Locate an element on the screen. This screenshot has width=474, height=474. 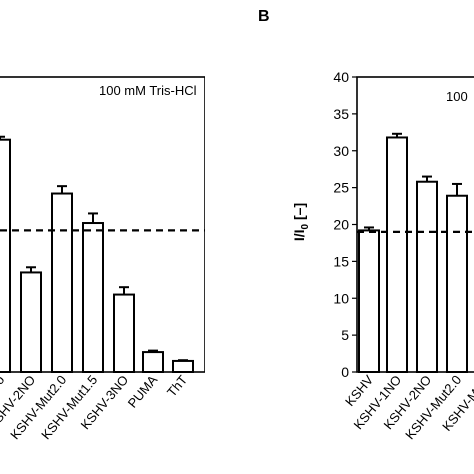
annotation-b: 100 is located at coordinates (457, 96).